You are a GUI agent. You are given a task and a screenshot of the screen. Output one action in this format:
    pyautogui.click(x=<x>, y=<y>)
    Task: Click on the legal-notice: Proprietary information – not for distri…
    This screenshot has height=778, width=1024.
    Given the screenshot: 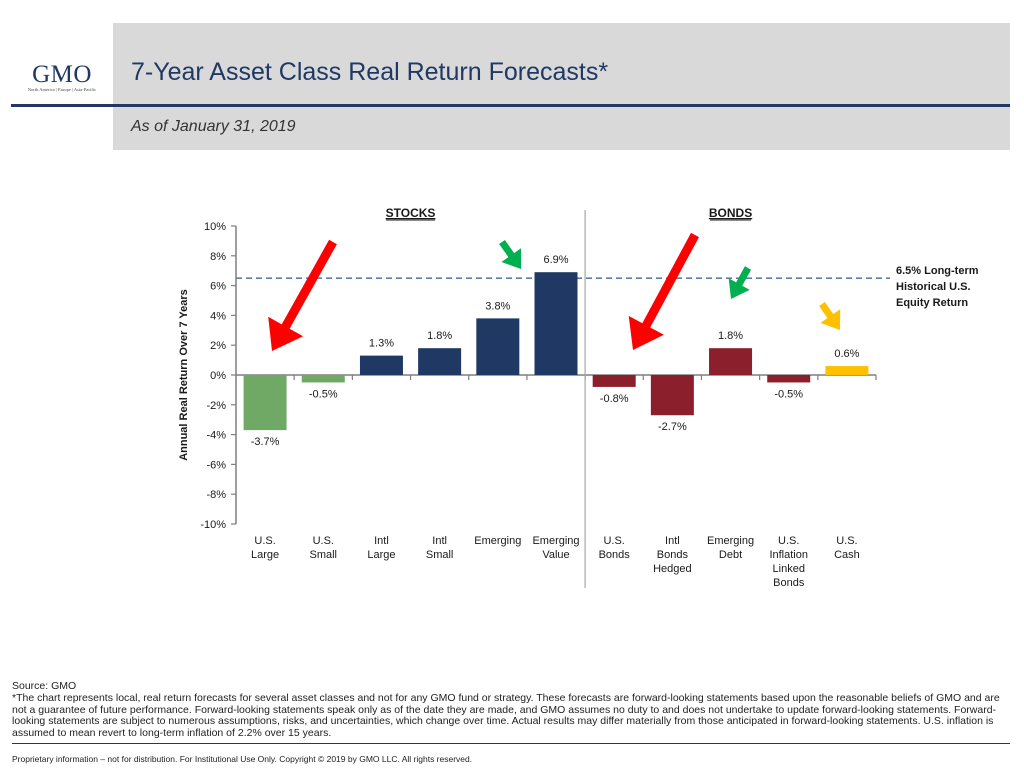 What is the action you would take?
    pyautogui.click(x=242, y=759)
    